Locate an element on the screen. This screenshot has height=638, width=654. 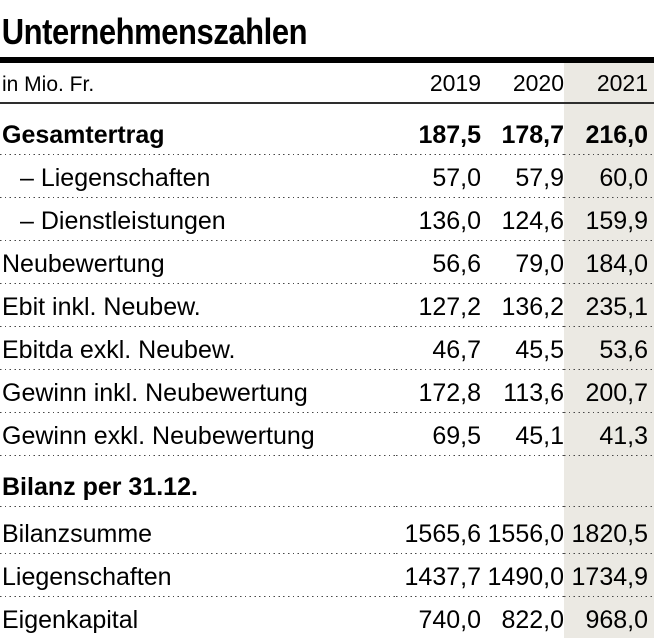
row-liegenschaften-ertrag: – Liegenschaften 57,0 57,9 60,0 is located at coordinates (327, 176).